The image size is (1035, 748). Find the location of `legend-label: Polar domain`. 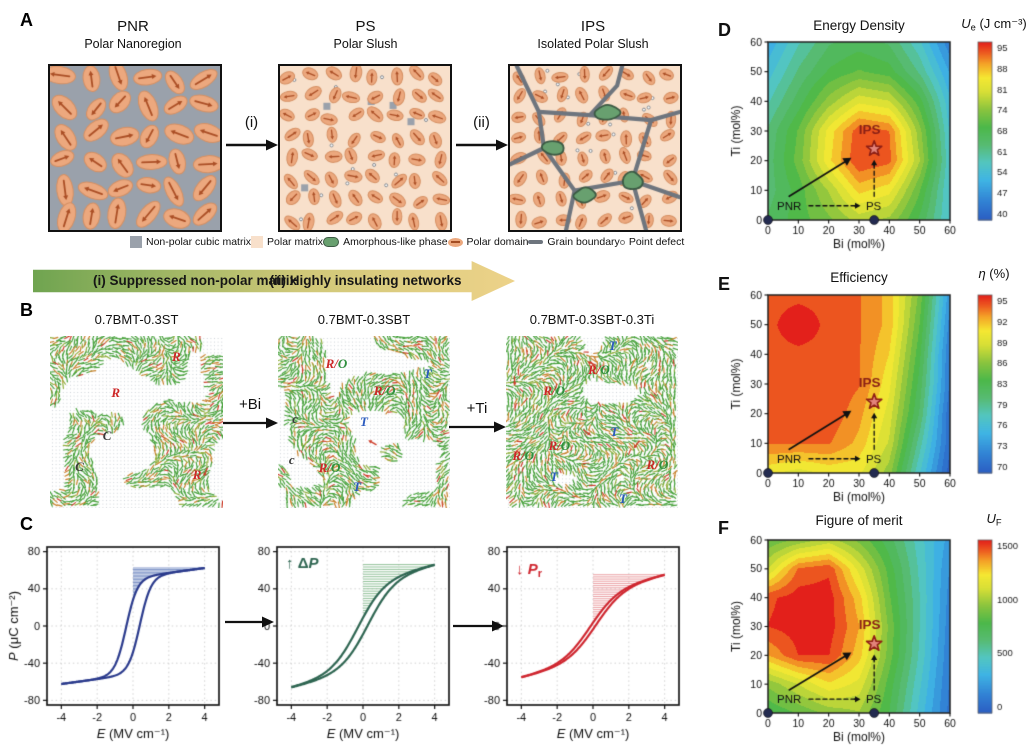

legend-label: Polar domain is located at coordinates (497, 242).